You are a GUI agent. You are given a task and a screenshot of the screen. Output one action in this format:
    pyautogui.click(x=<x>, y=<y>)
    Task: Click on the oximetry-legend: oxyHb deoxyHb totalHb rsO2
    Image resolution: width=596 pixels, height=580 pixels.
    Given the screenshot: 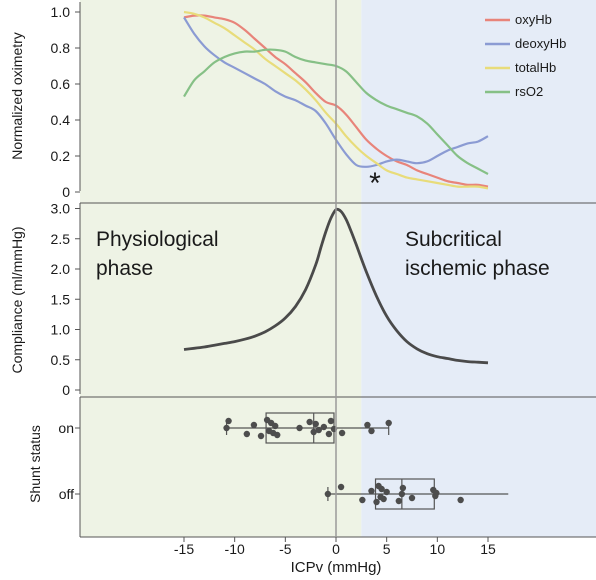 What is the action you would take?
    pyautogui.click(x=525, y=55)
    